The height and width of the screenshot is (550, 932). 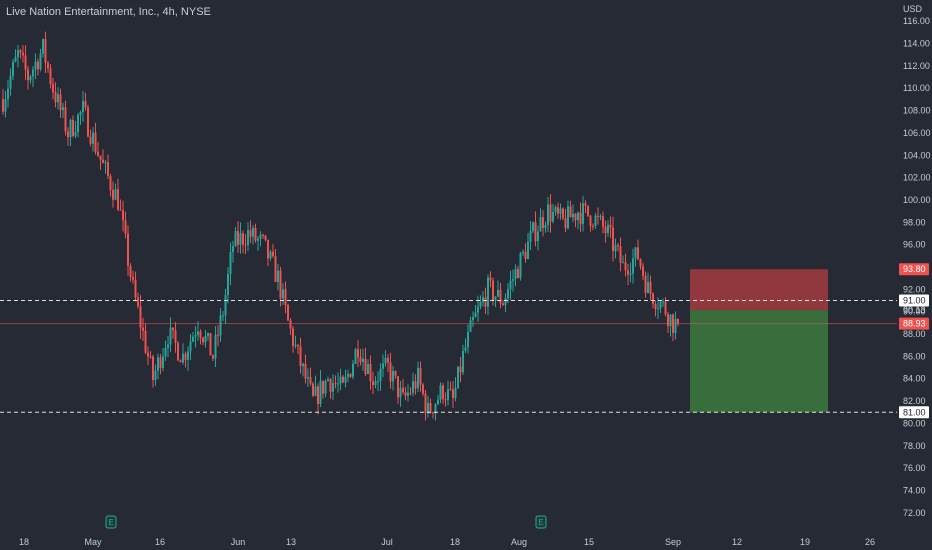 What do you see at coordinates (673, 542) in the screenshot?
I see `x-tick-label: Sep` at bounding box center [673, 542].